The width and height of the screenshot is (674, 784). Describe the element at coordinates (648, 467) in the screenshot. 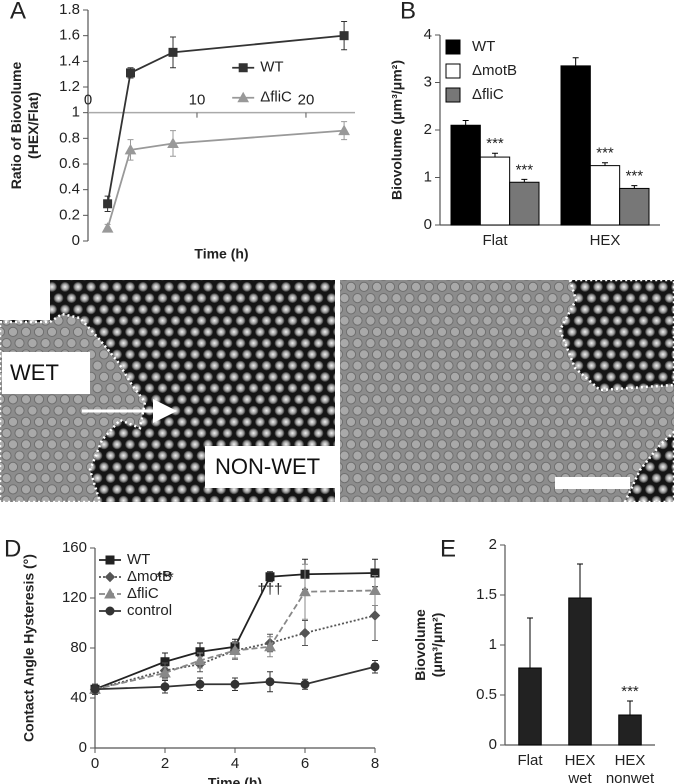

I see `nonwet-region` at that location.